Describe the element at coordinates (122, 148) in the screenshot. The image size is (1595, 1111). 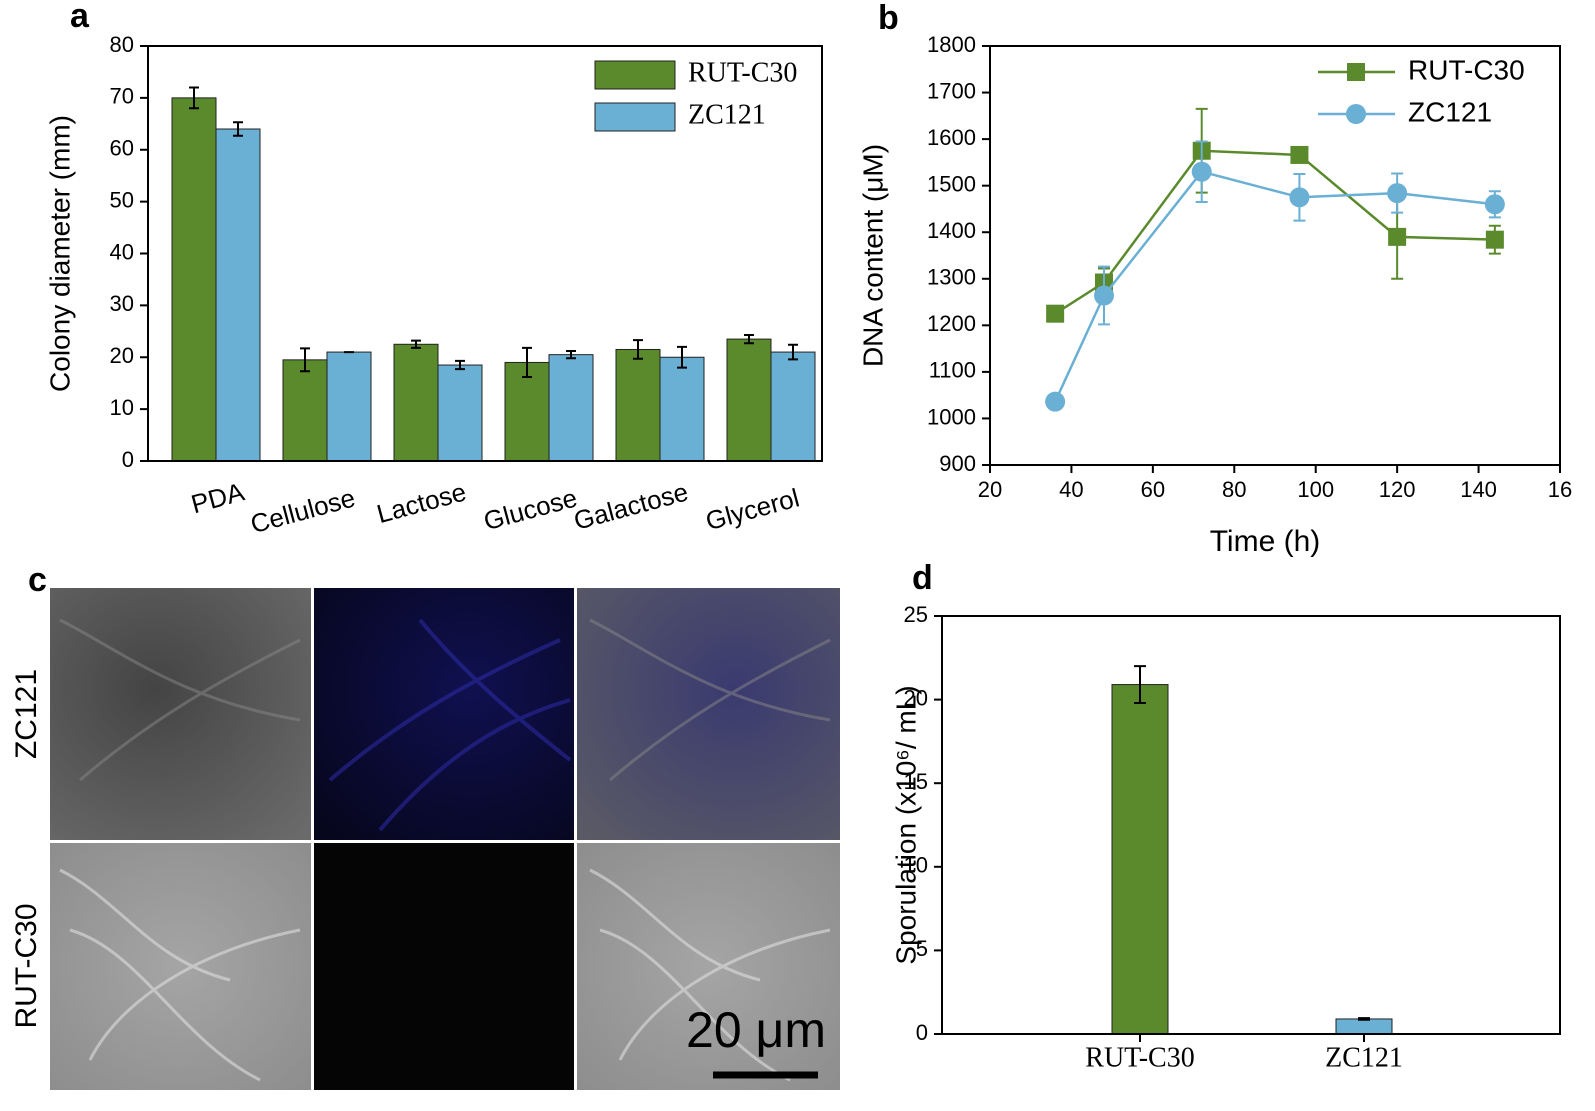
I see `y-tick-label: 60` at that location.